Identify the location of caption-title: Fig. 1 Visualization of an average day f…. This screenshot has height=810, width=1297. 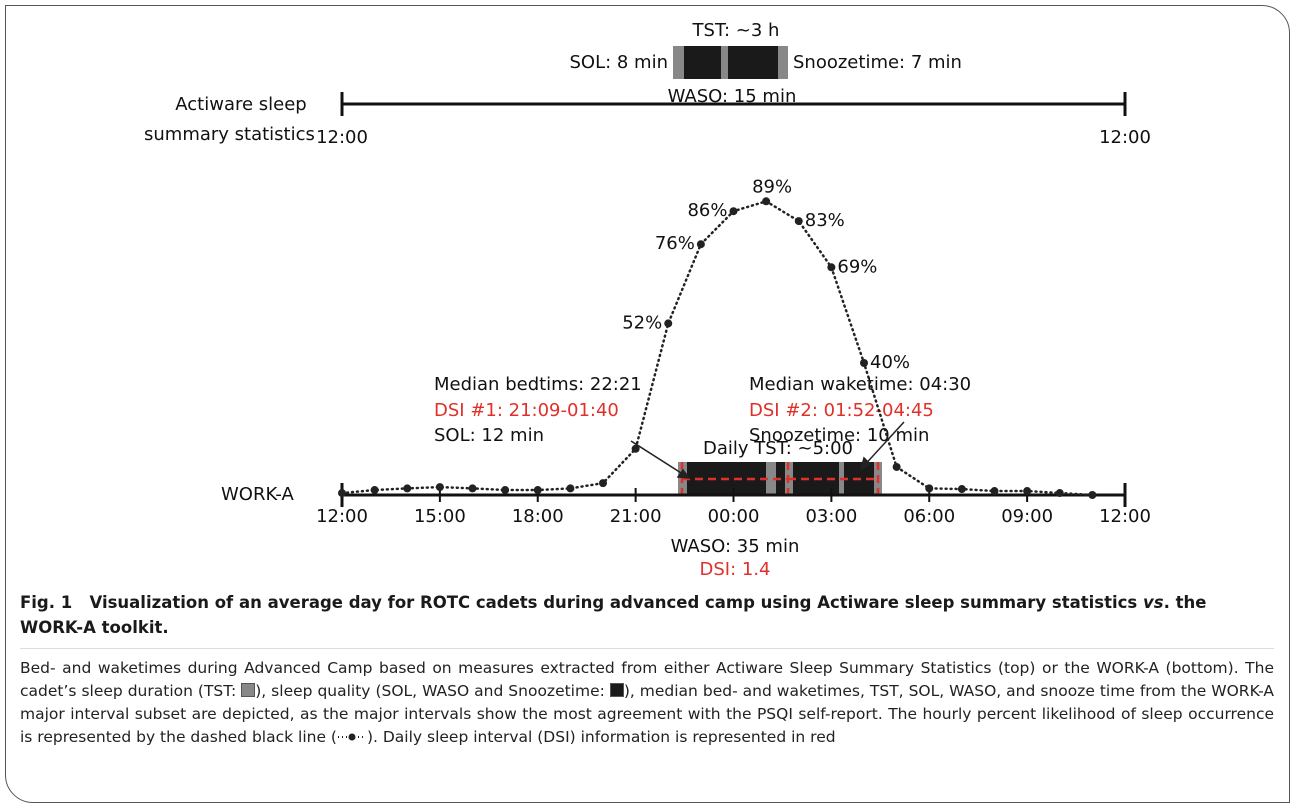
(647, 616).